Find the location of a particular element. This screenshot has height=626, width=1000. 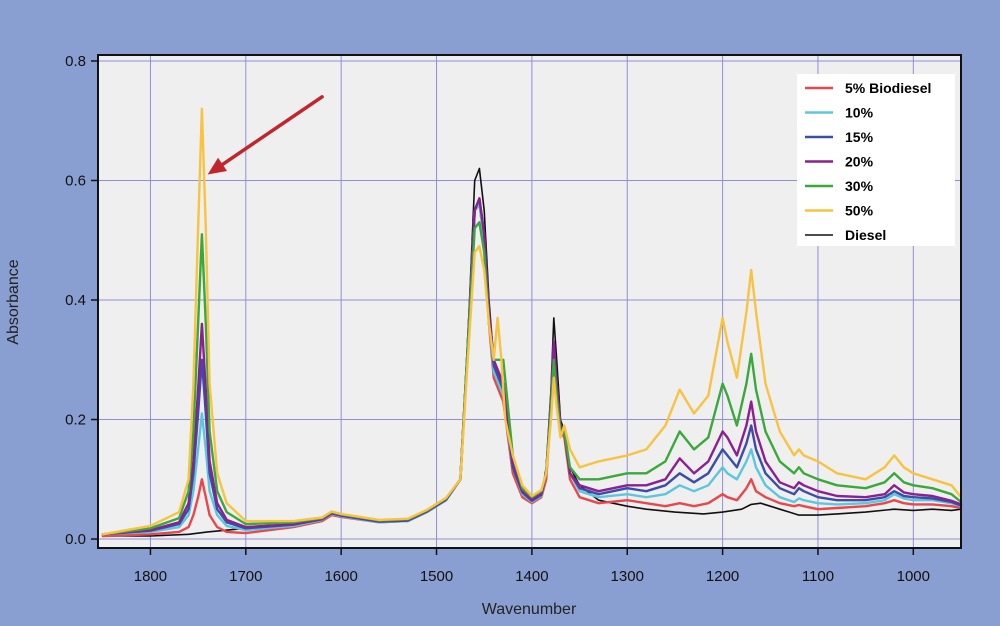

x-tick-label: 1500 is located at coordinates (436, 576).